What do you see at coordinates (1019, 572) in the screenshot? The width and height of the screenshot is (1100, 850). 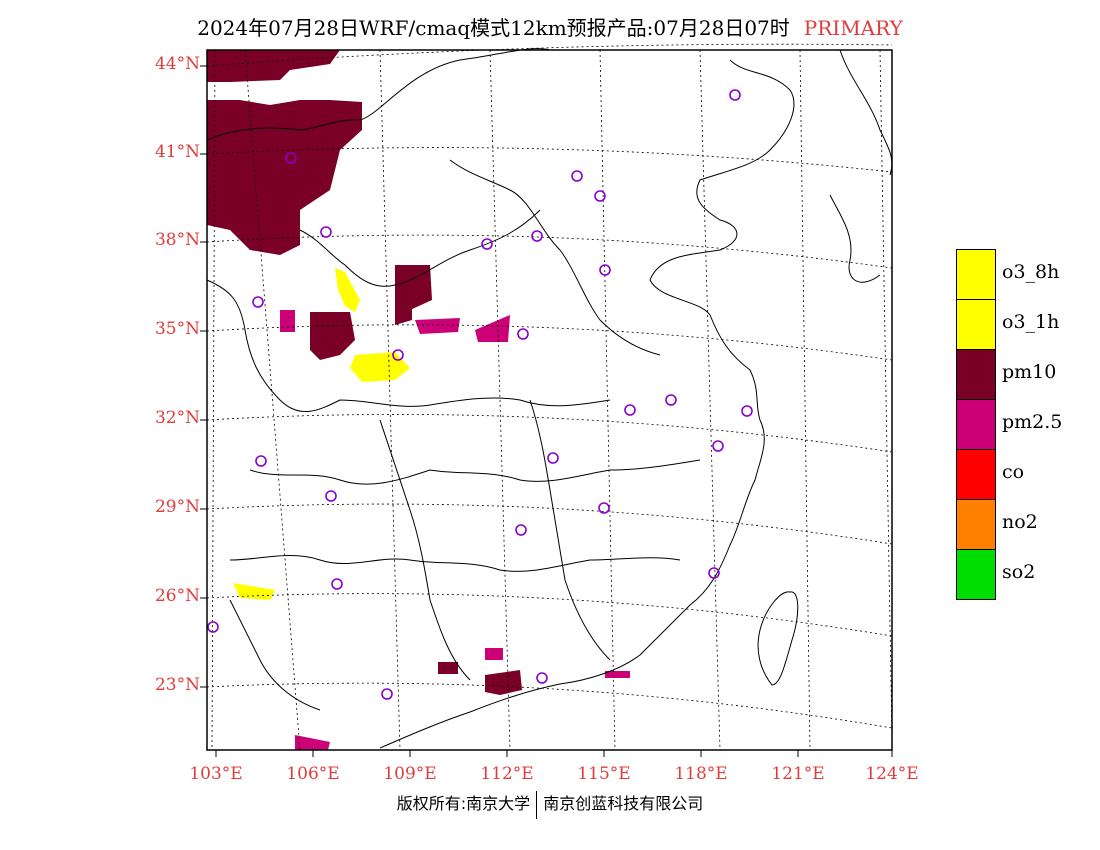 I see `legend-label: so2` at bounding box center [1019, 572].